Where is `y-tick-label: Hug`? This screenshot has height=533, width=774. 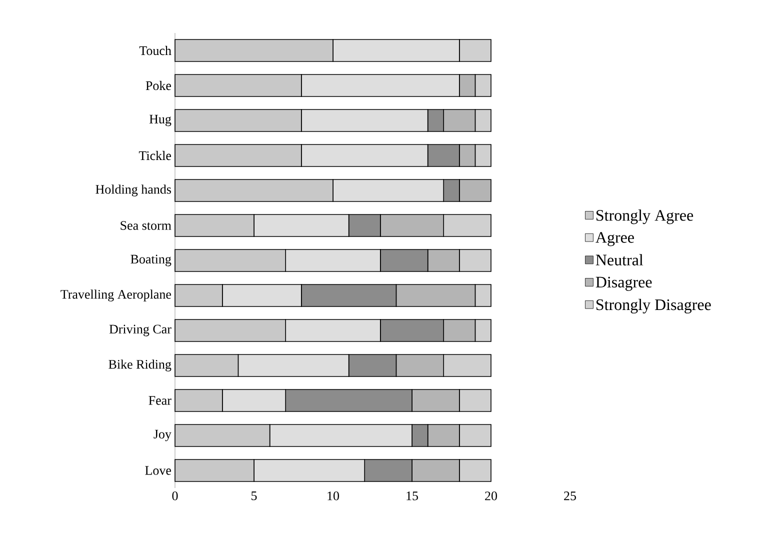
y-tick-label: Hug is located at coordinates (160, 120).